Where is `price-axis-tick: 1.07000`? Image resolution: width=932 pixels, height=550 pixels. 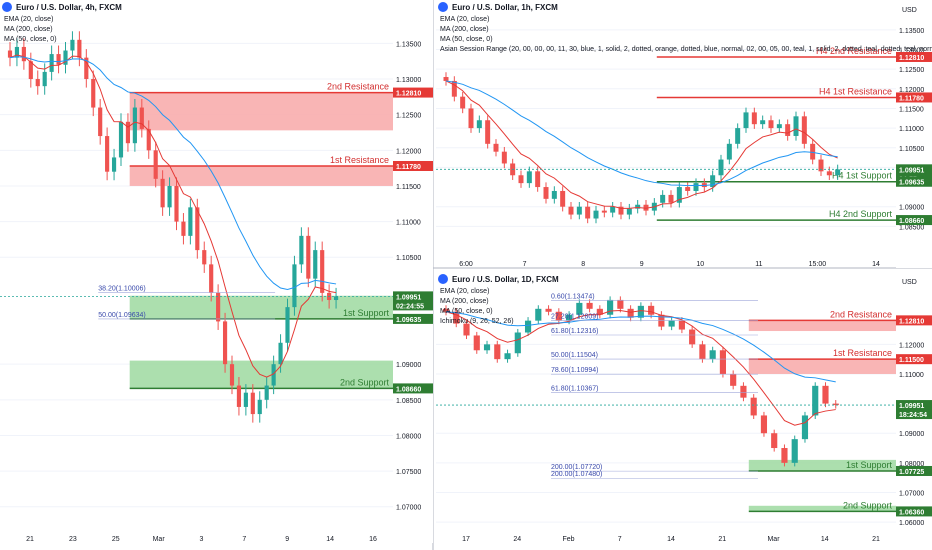
price-axis-tick: 1.07000 is located at coordinates (408, 508).